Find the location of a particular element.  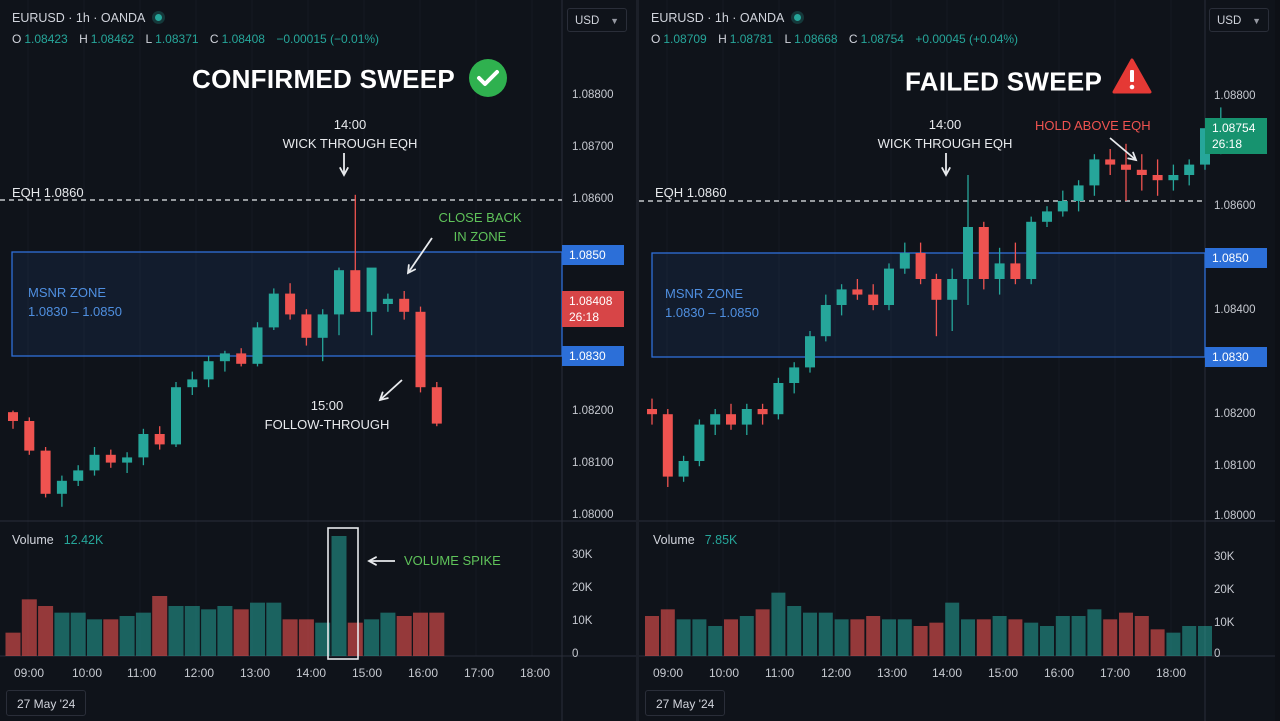

follow-through-arrow is located at coordinates (391, 390).